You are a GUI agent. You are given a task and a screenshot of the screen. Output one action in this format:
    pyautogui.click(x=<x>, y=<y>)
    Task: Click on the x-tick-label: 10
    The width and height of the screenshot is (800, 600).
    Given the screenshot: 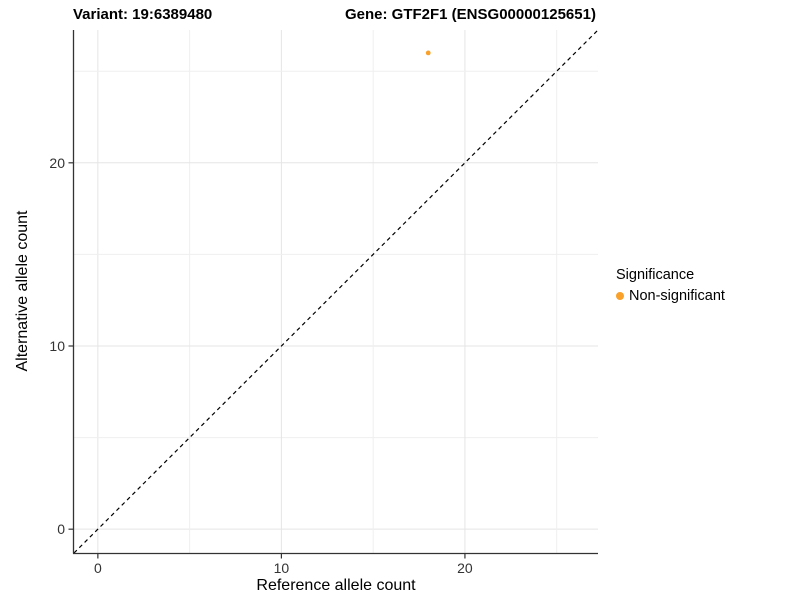 What is the action you would take?
    pyautogui.click(x=281, y=568)
    